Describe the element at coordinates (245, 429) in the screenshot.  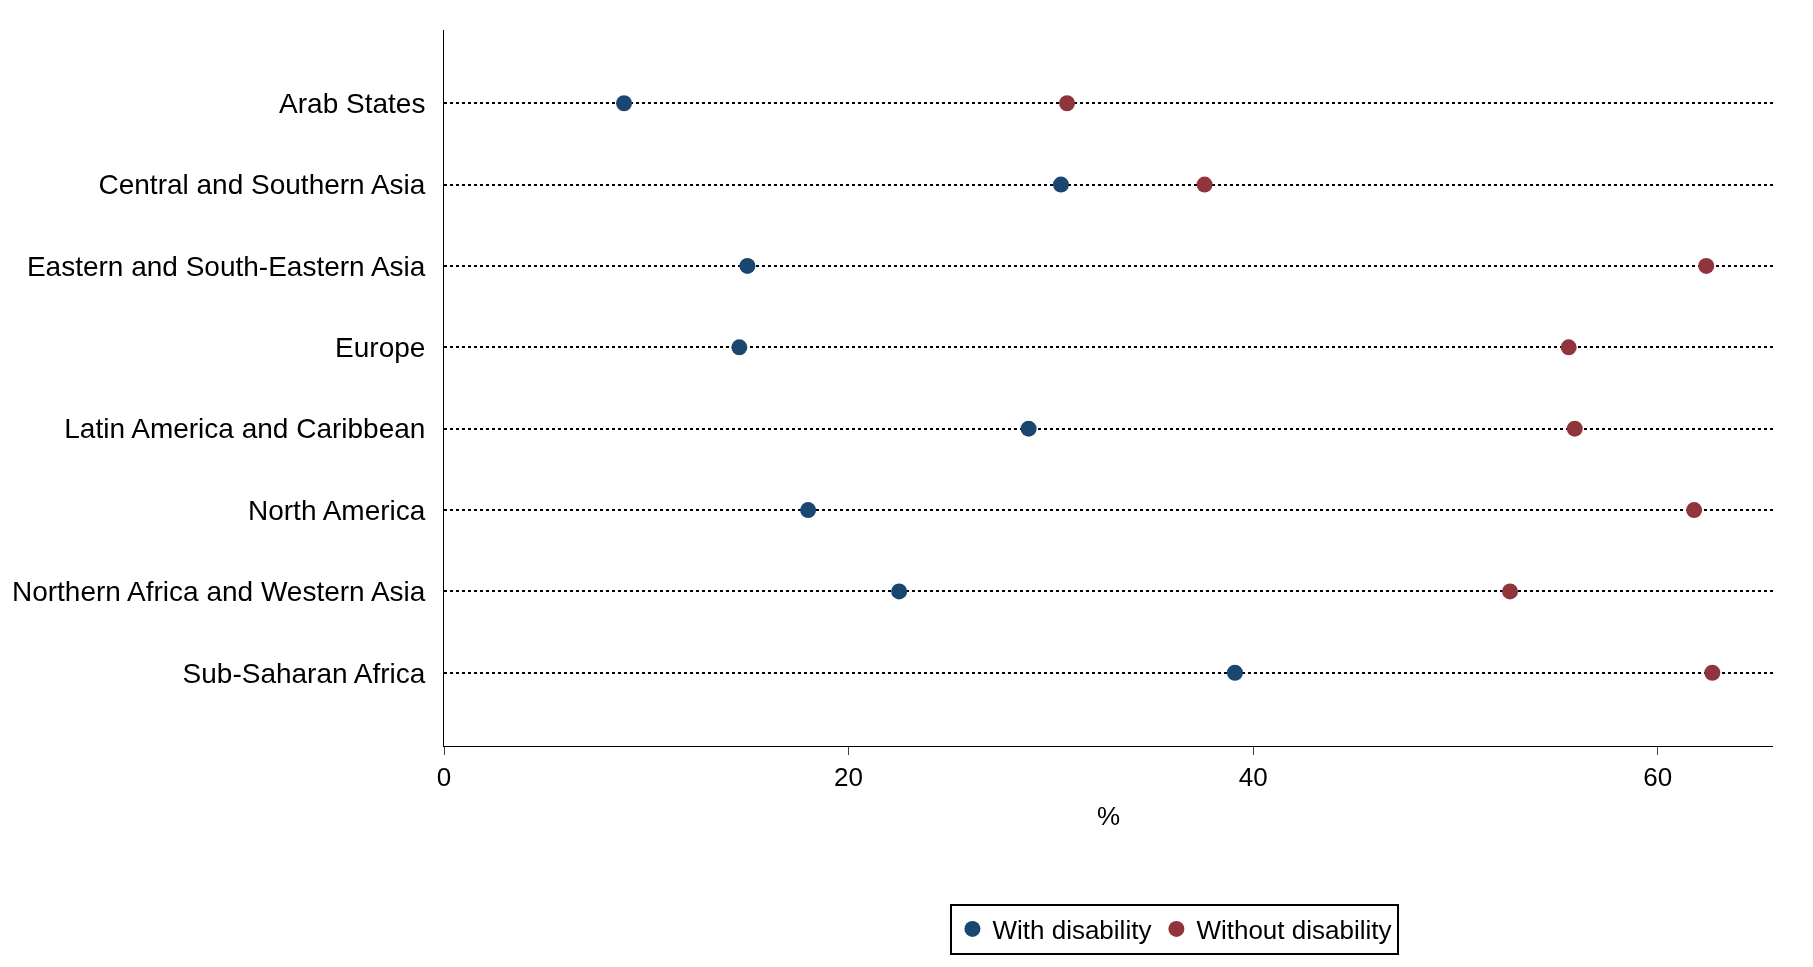
I see `y-tick-label: Latin America and Caribbean` at that location.